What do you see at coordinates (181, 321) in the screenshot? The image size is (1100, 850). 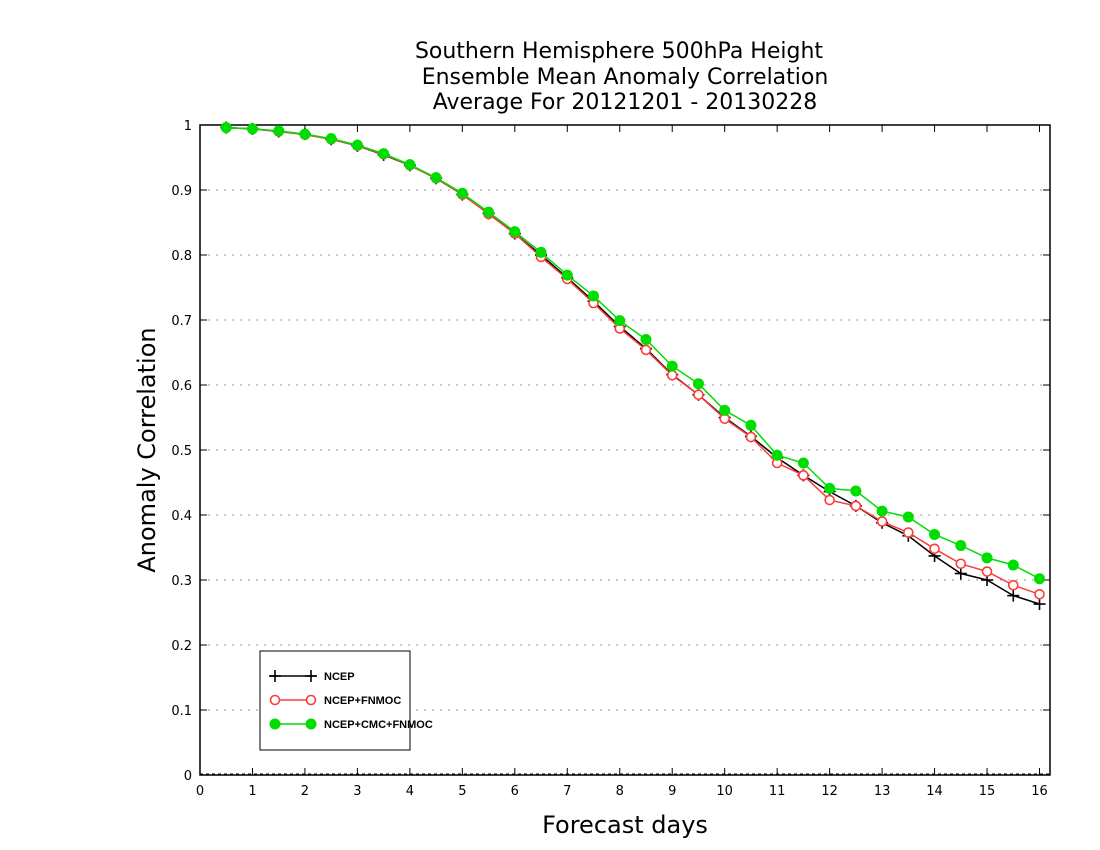 I see `y-tick-label: 0.7` at bounding box center [181, 321].